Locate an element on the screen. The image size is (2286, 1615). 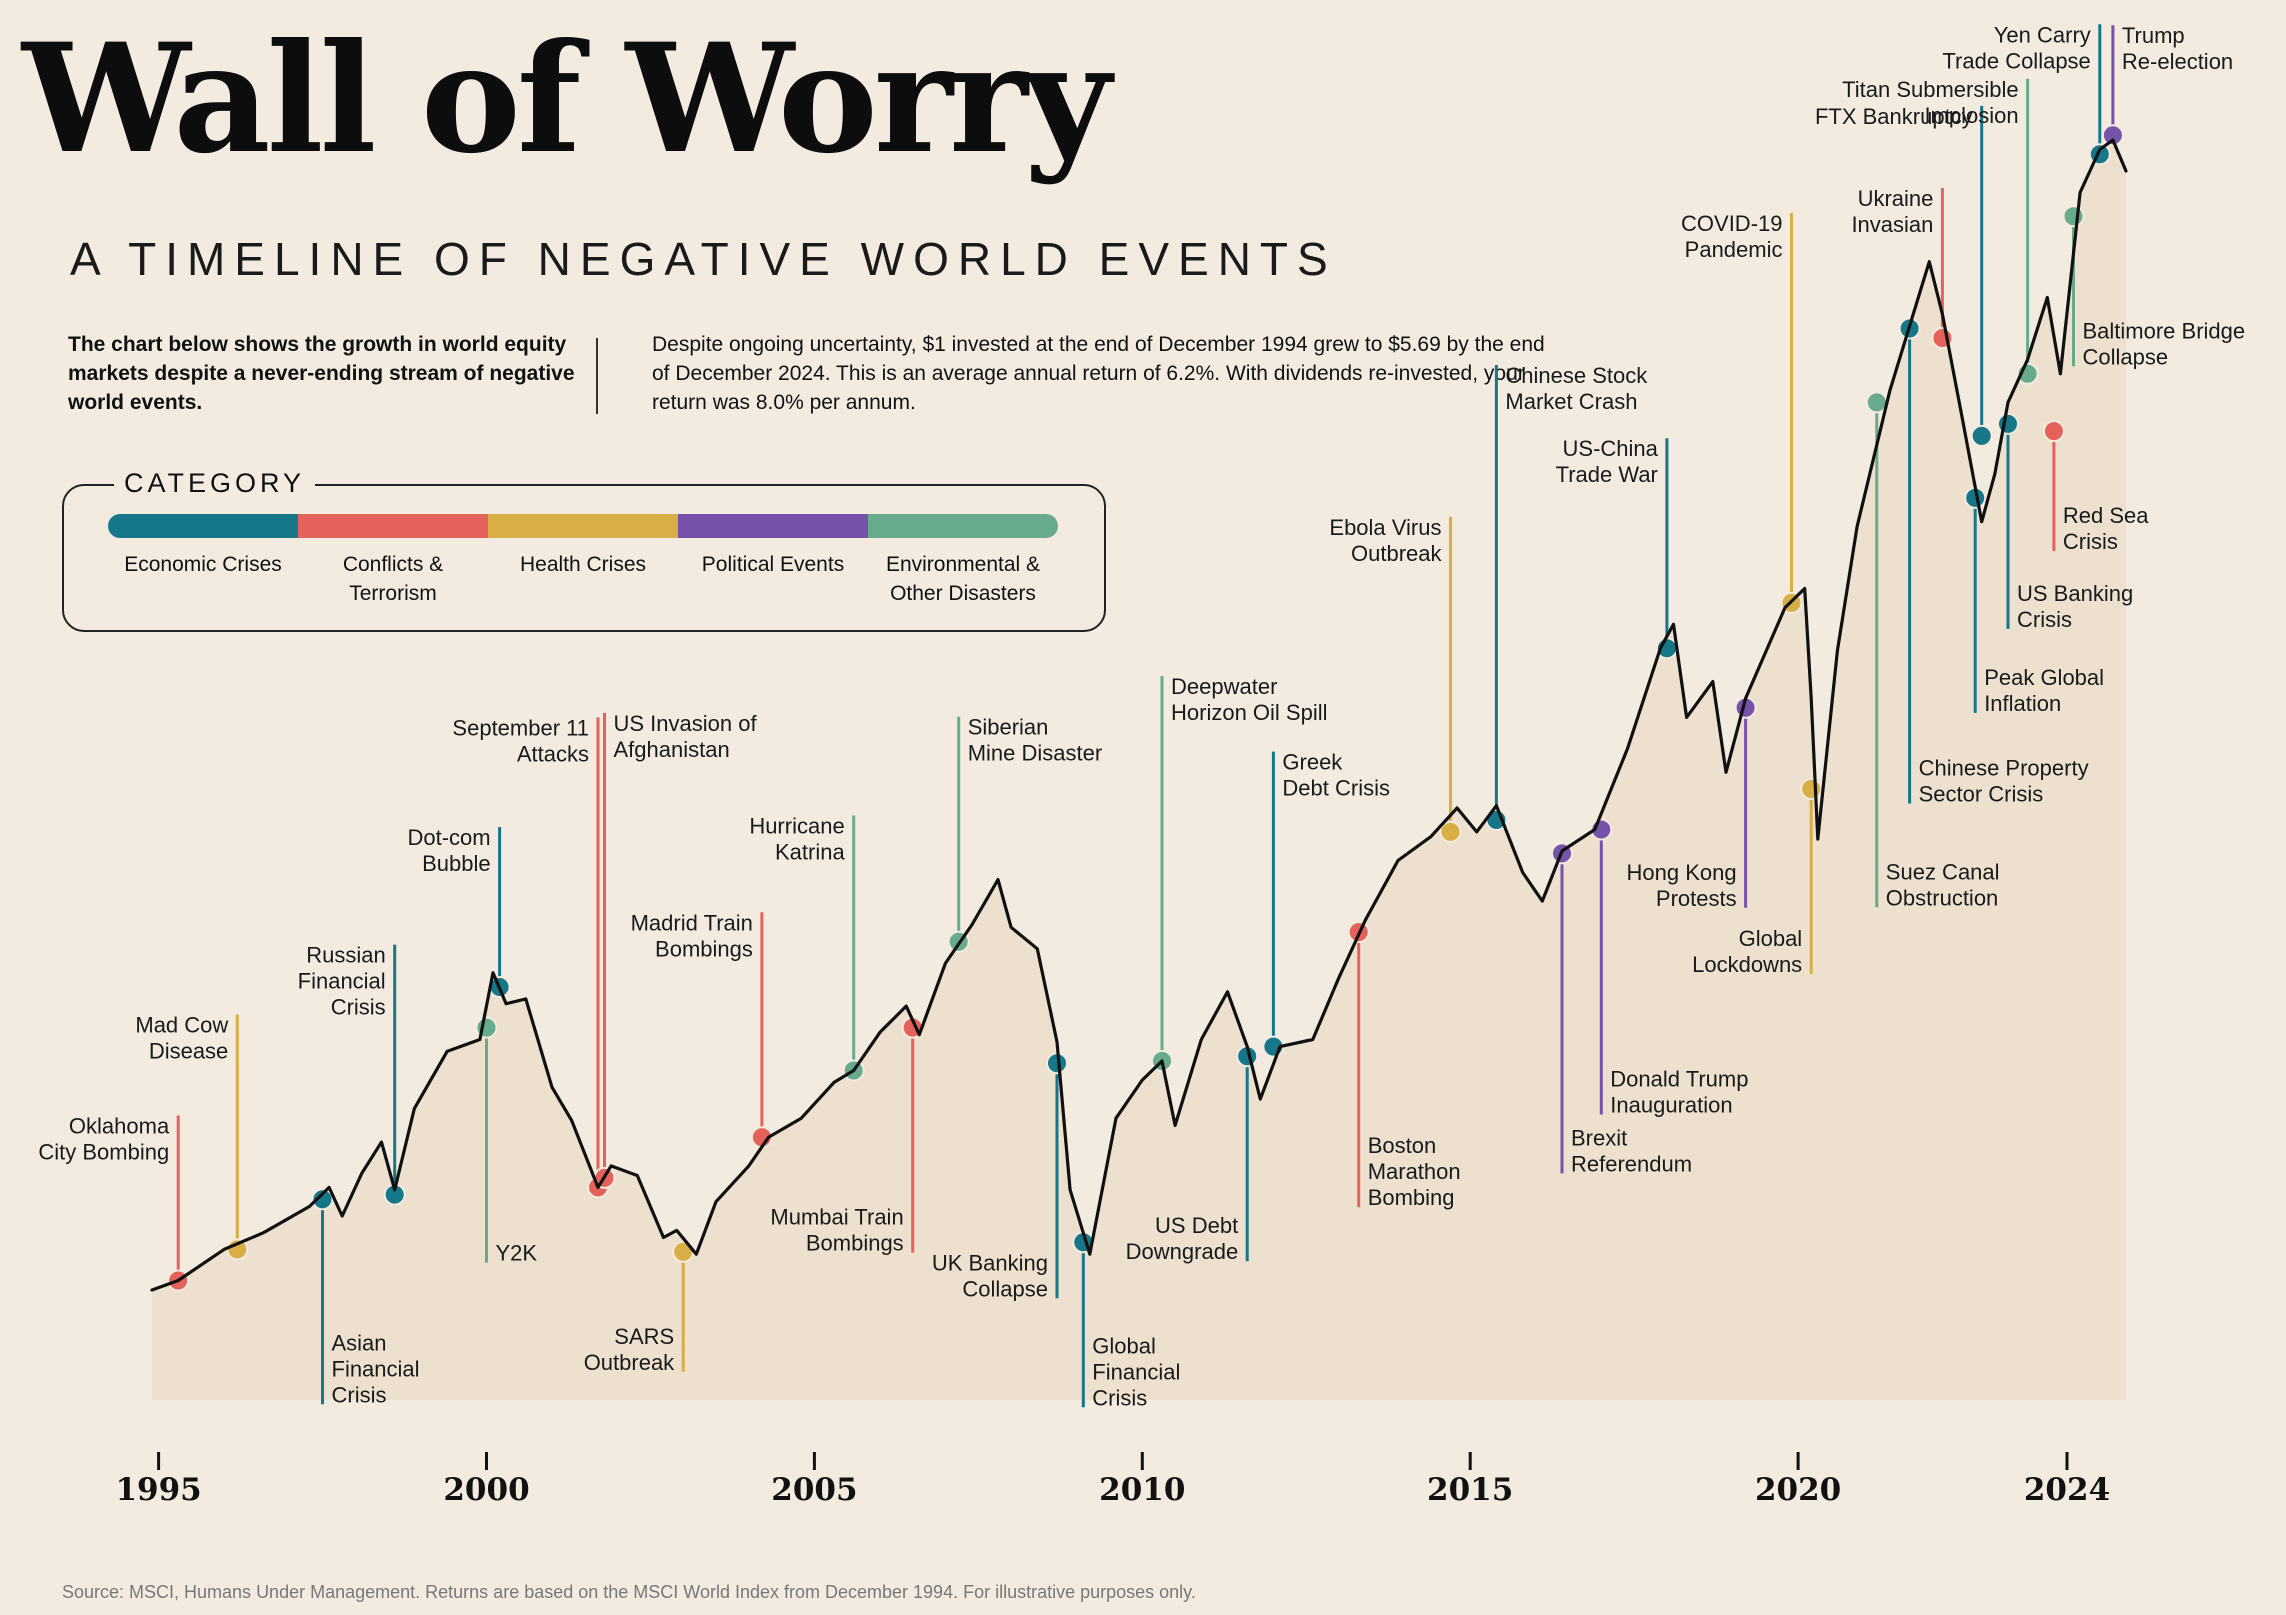
x-tick-label: 2015 is located at coordinates (1470, 1490).